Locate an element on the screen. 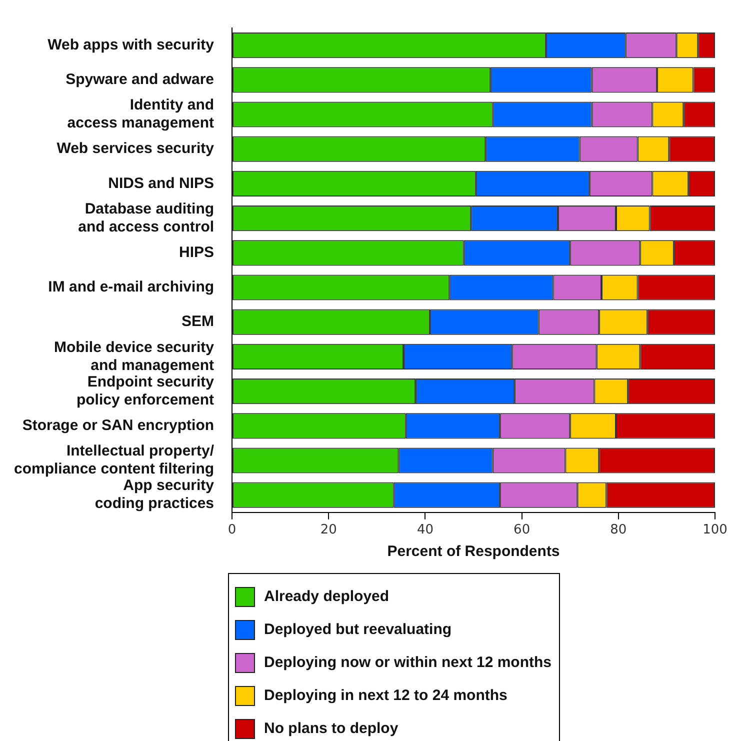 The width and height of the screenshot is (737, 741). y-tick-label: Web services security is located at coordinates (135, 149).